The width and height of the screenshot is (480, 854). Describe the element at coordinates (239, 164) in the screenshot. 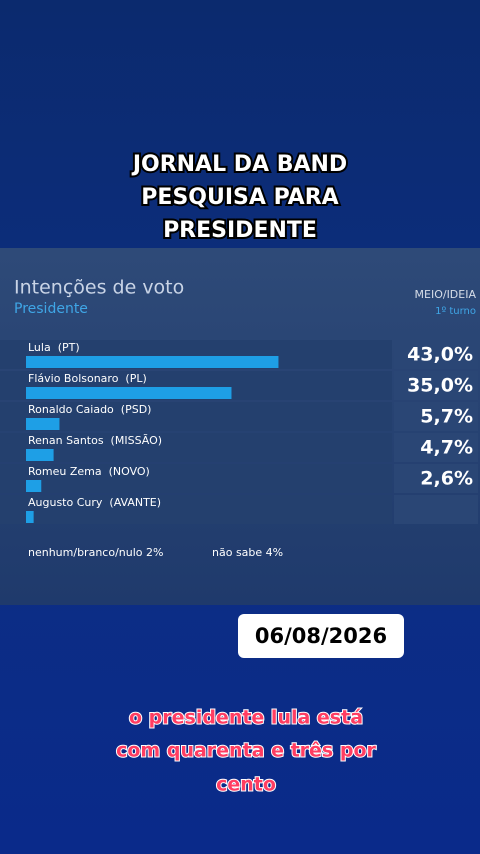

I see `overlay-title: JORNAL DA BAND` at that location.